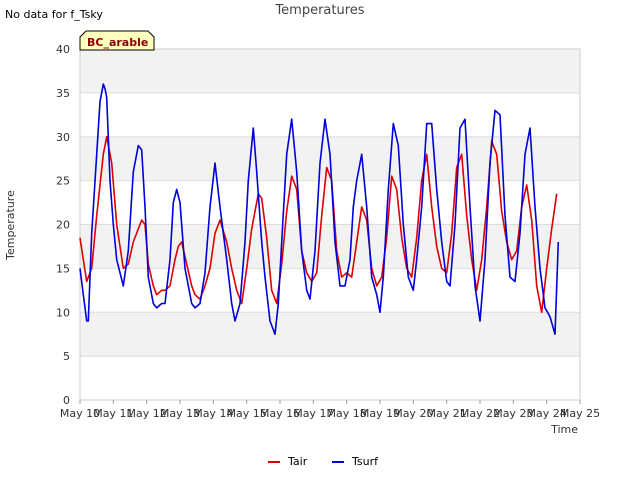 This screenshot has height=480, width=640. Describe the element at coordinates (447, 413) in the screenshot. I see `x-tick-label: May 21` at that location.